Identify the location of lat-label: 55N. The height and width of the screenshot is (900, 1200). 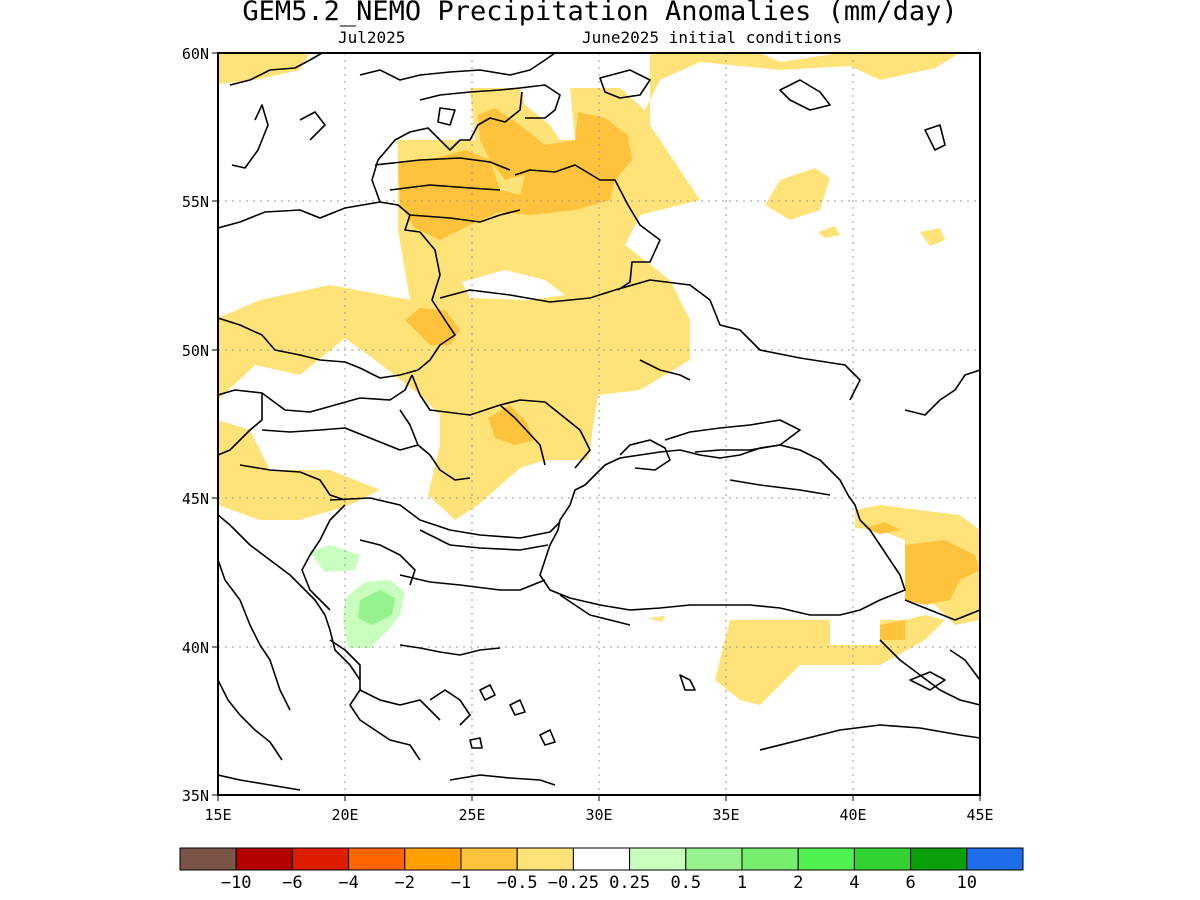
(195, 202).